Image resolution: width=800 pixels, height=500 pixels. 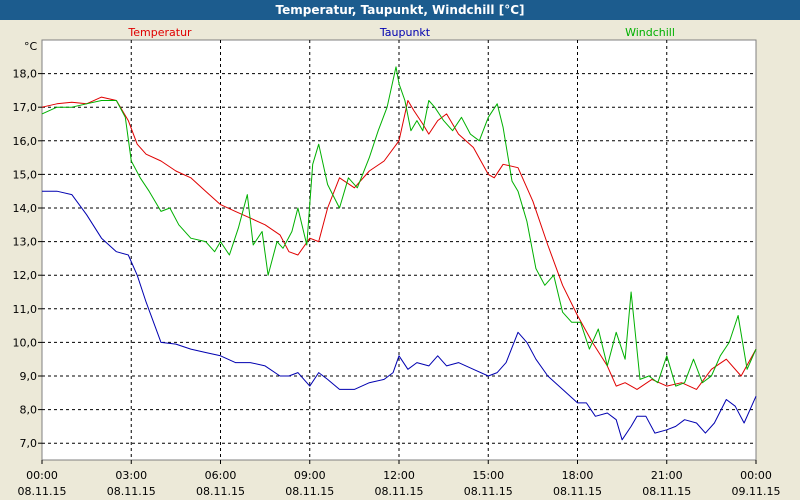 I want to click on legend-windchill: Windchill, so click(x=650, y=32).